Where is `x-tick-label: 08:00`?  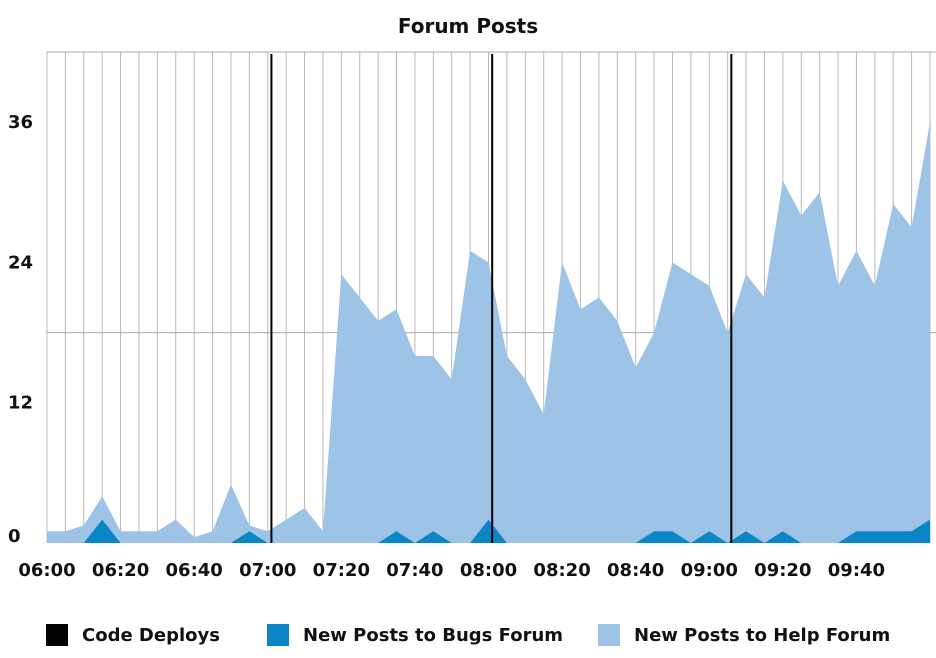
x-tick-label: 08:00 is located at coordinates (488, 570).